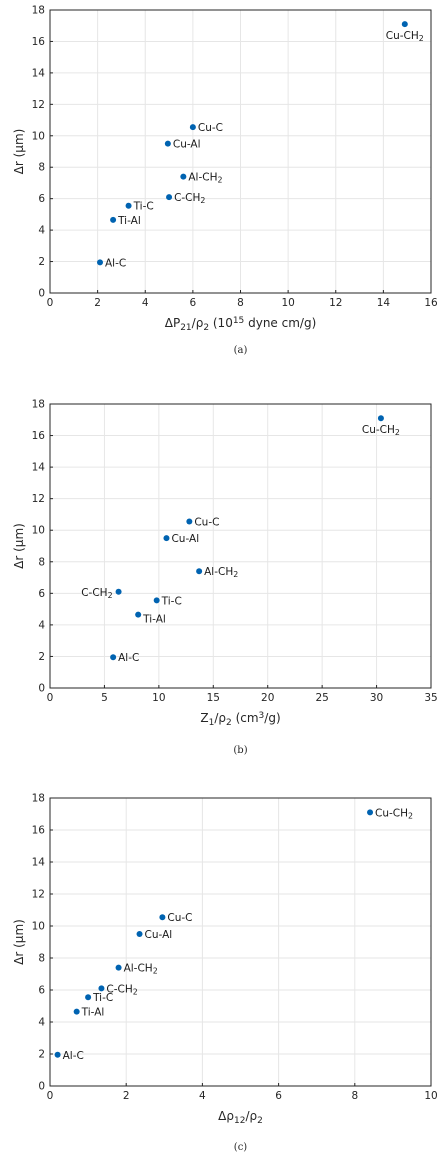 The height and width of the screenshot is (1162, 437). Describe the element at coordinates (335, 303) in the screenshot. I see `x-tick-label: 12` at that location.